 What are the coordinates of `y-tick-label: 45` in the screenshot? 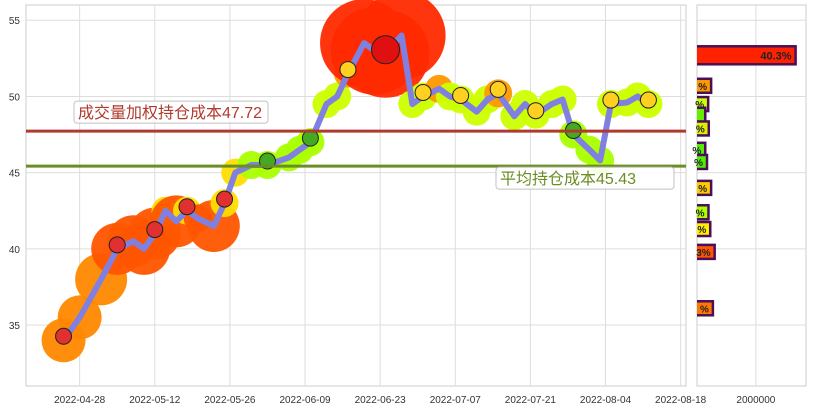 It's located at (15, 174).